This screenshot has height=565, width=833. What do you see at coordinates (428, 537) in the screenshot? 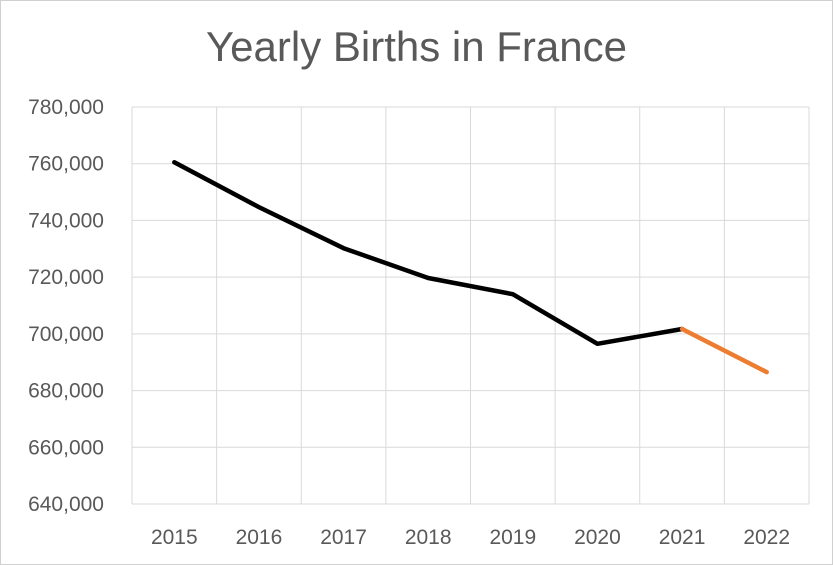
I see `x-tick-label: 2018` at bounding box center [428, 537].